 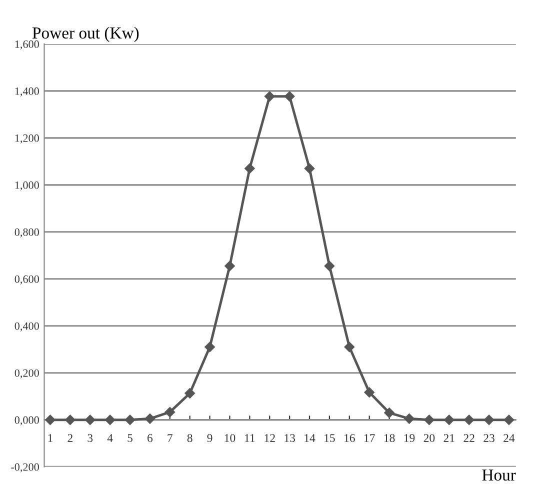 I want to click on x-tick-label: 5, so click(x=130, y=438).